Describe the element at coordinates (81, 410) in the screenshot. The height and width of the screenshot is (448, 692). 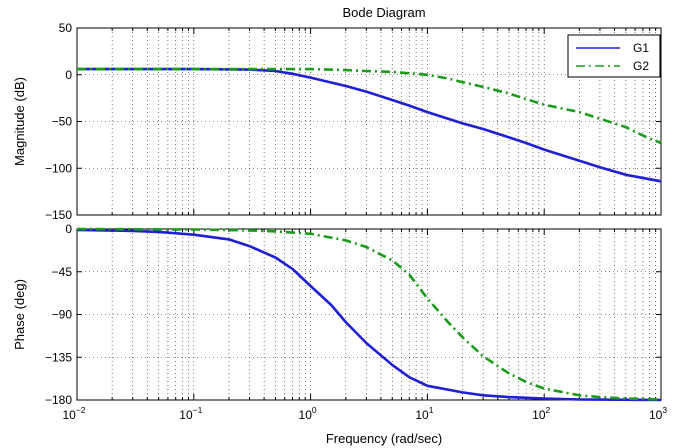
I see `x-tick-exponent: −2` at that location.